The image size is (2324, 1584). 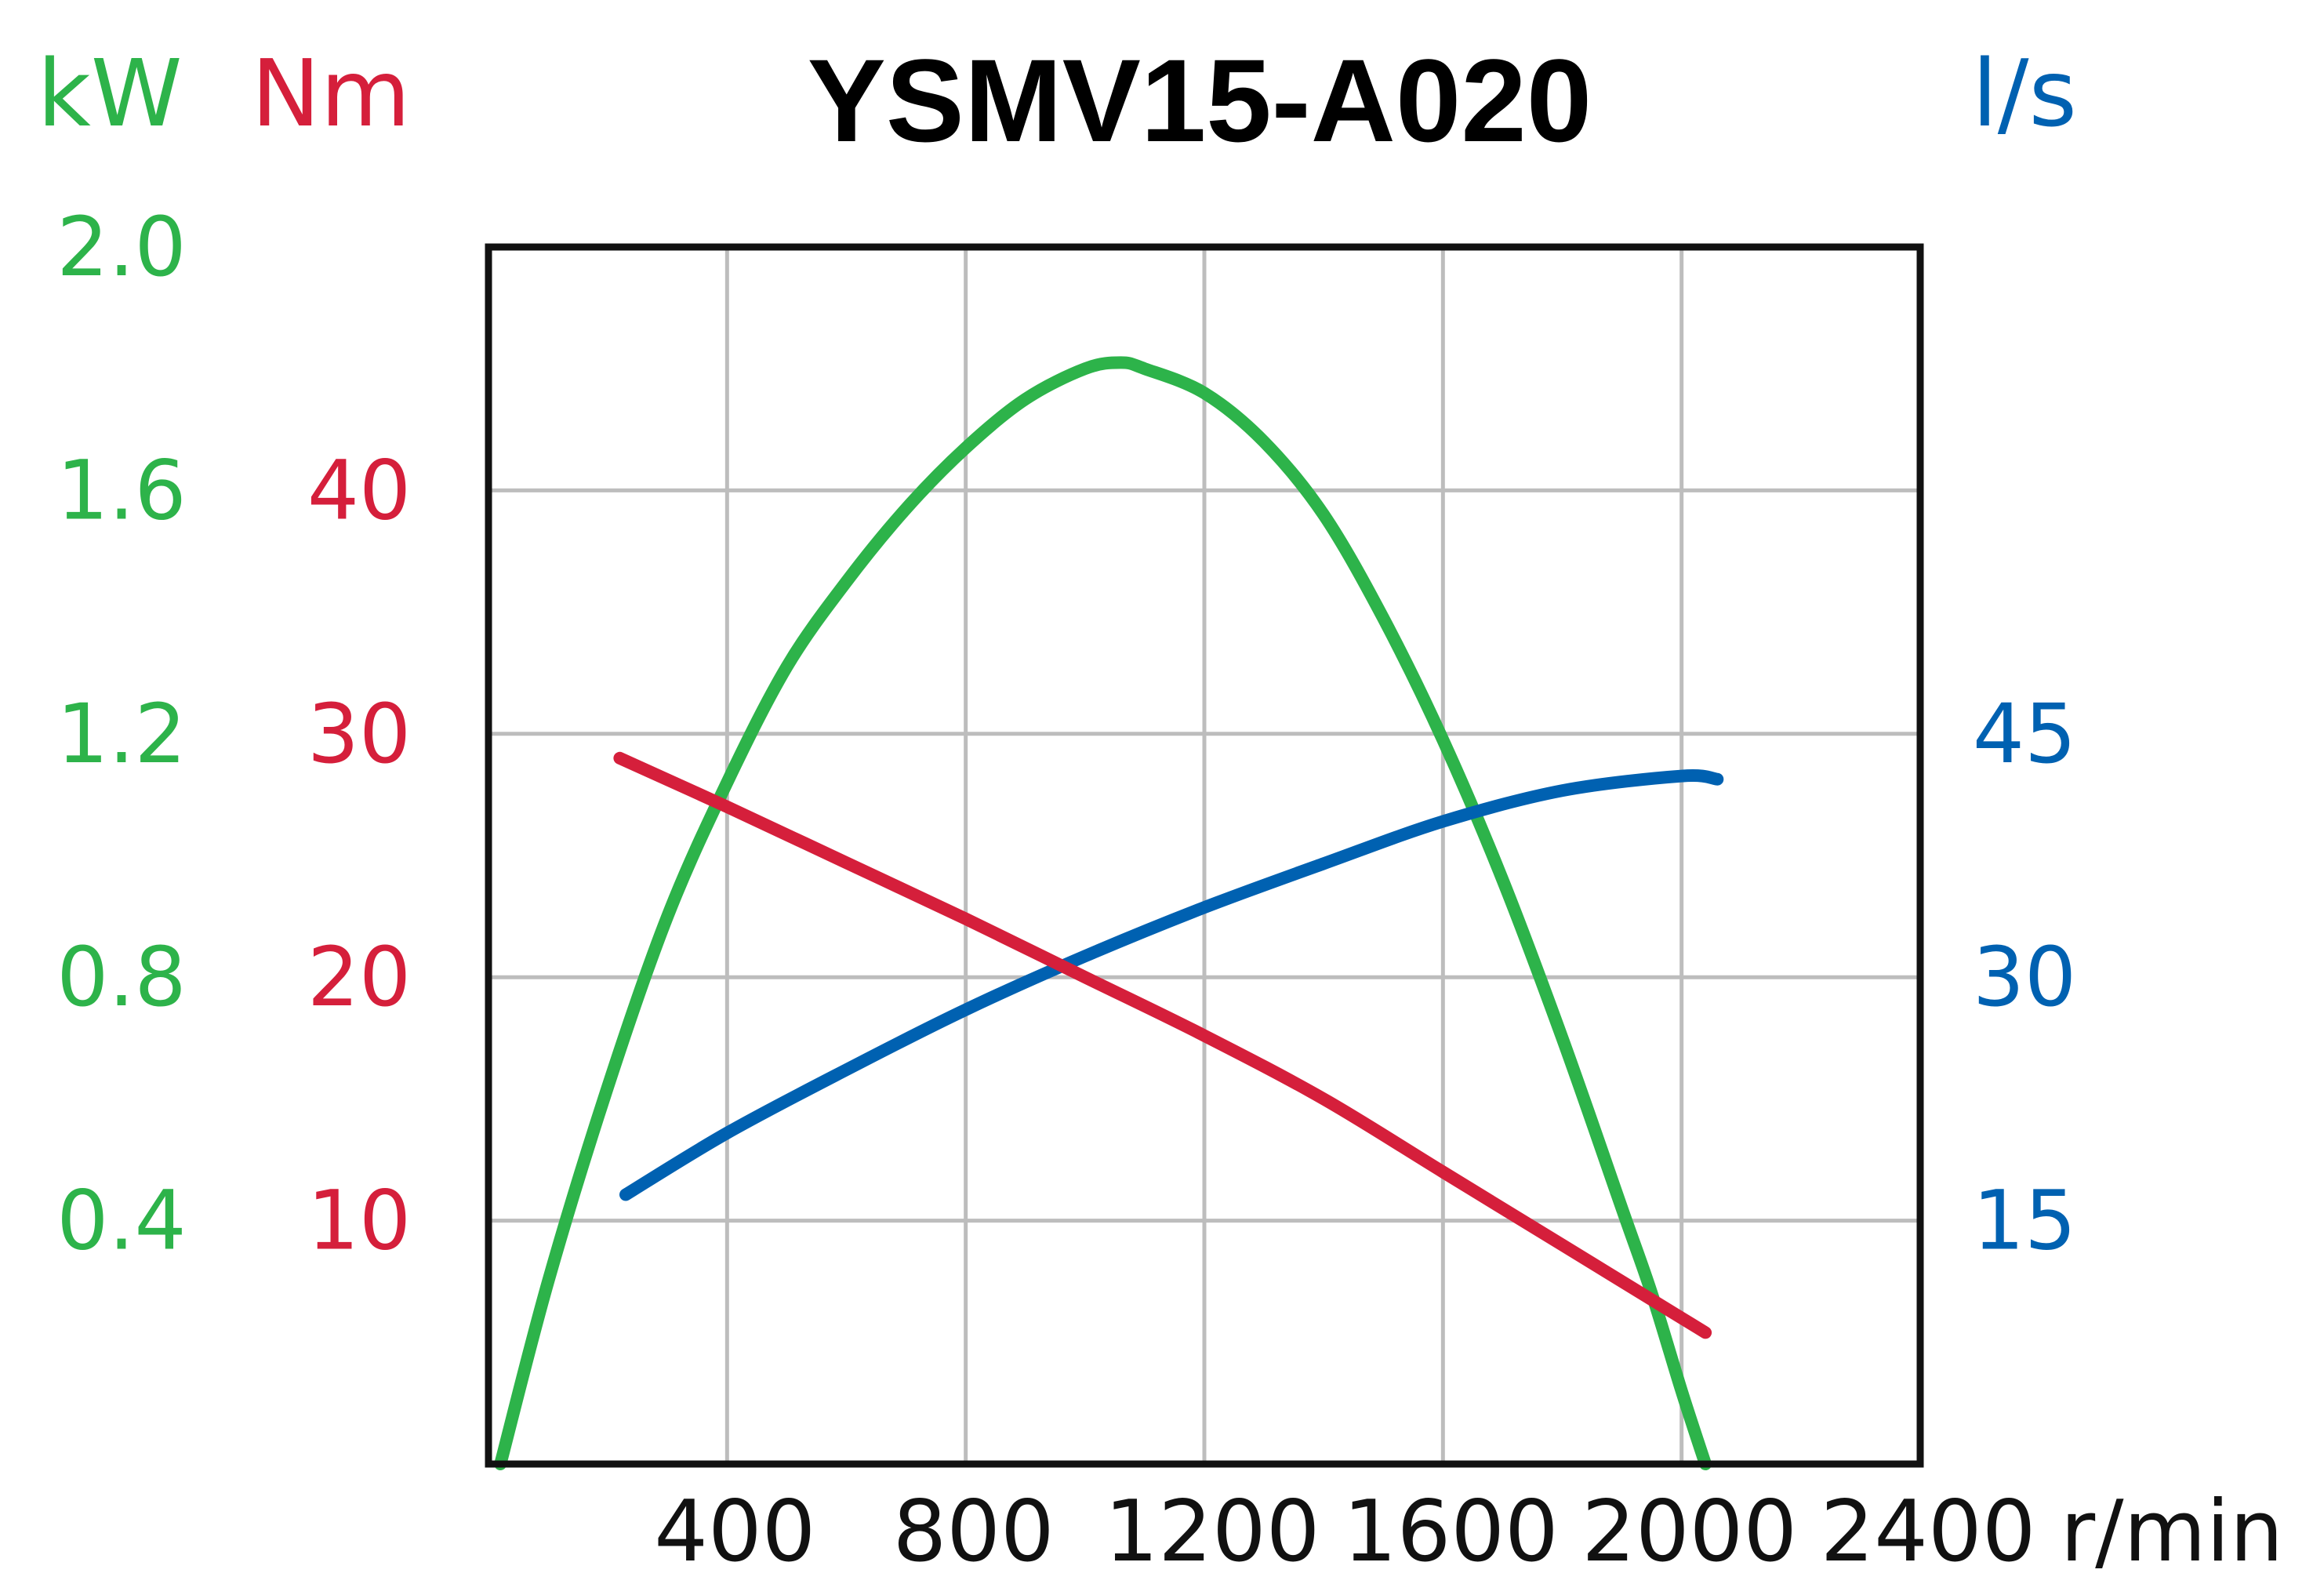 I want to click on power-tick-label: 0.4, so click(x=121, y=1221).